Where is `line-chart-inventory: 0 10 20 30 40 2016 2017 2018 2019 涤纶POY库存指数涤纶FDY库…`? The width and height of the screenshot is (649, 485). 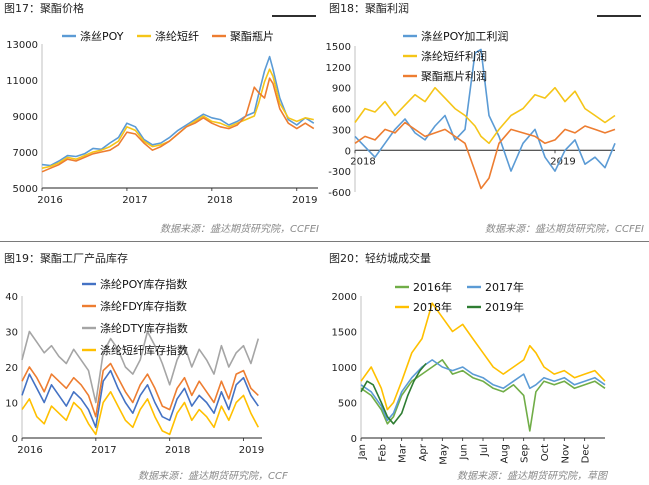 line-chart-inventory: 0 10 20 30 40 2016 2017 2018 2019 涤纶POY库存指数涤纶FDY库… is located at coordinates (134, 366).